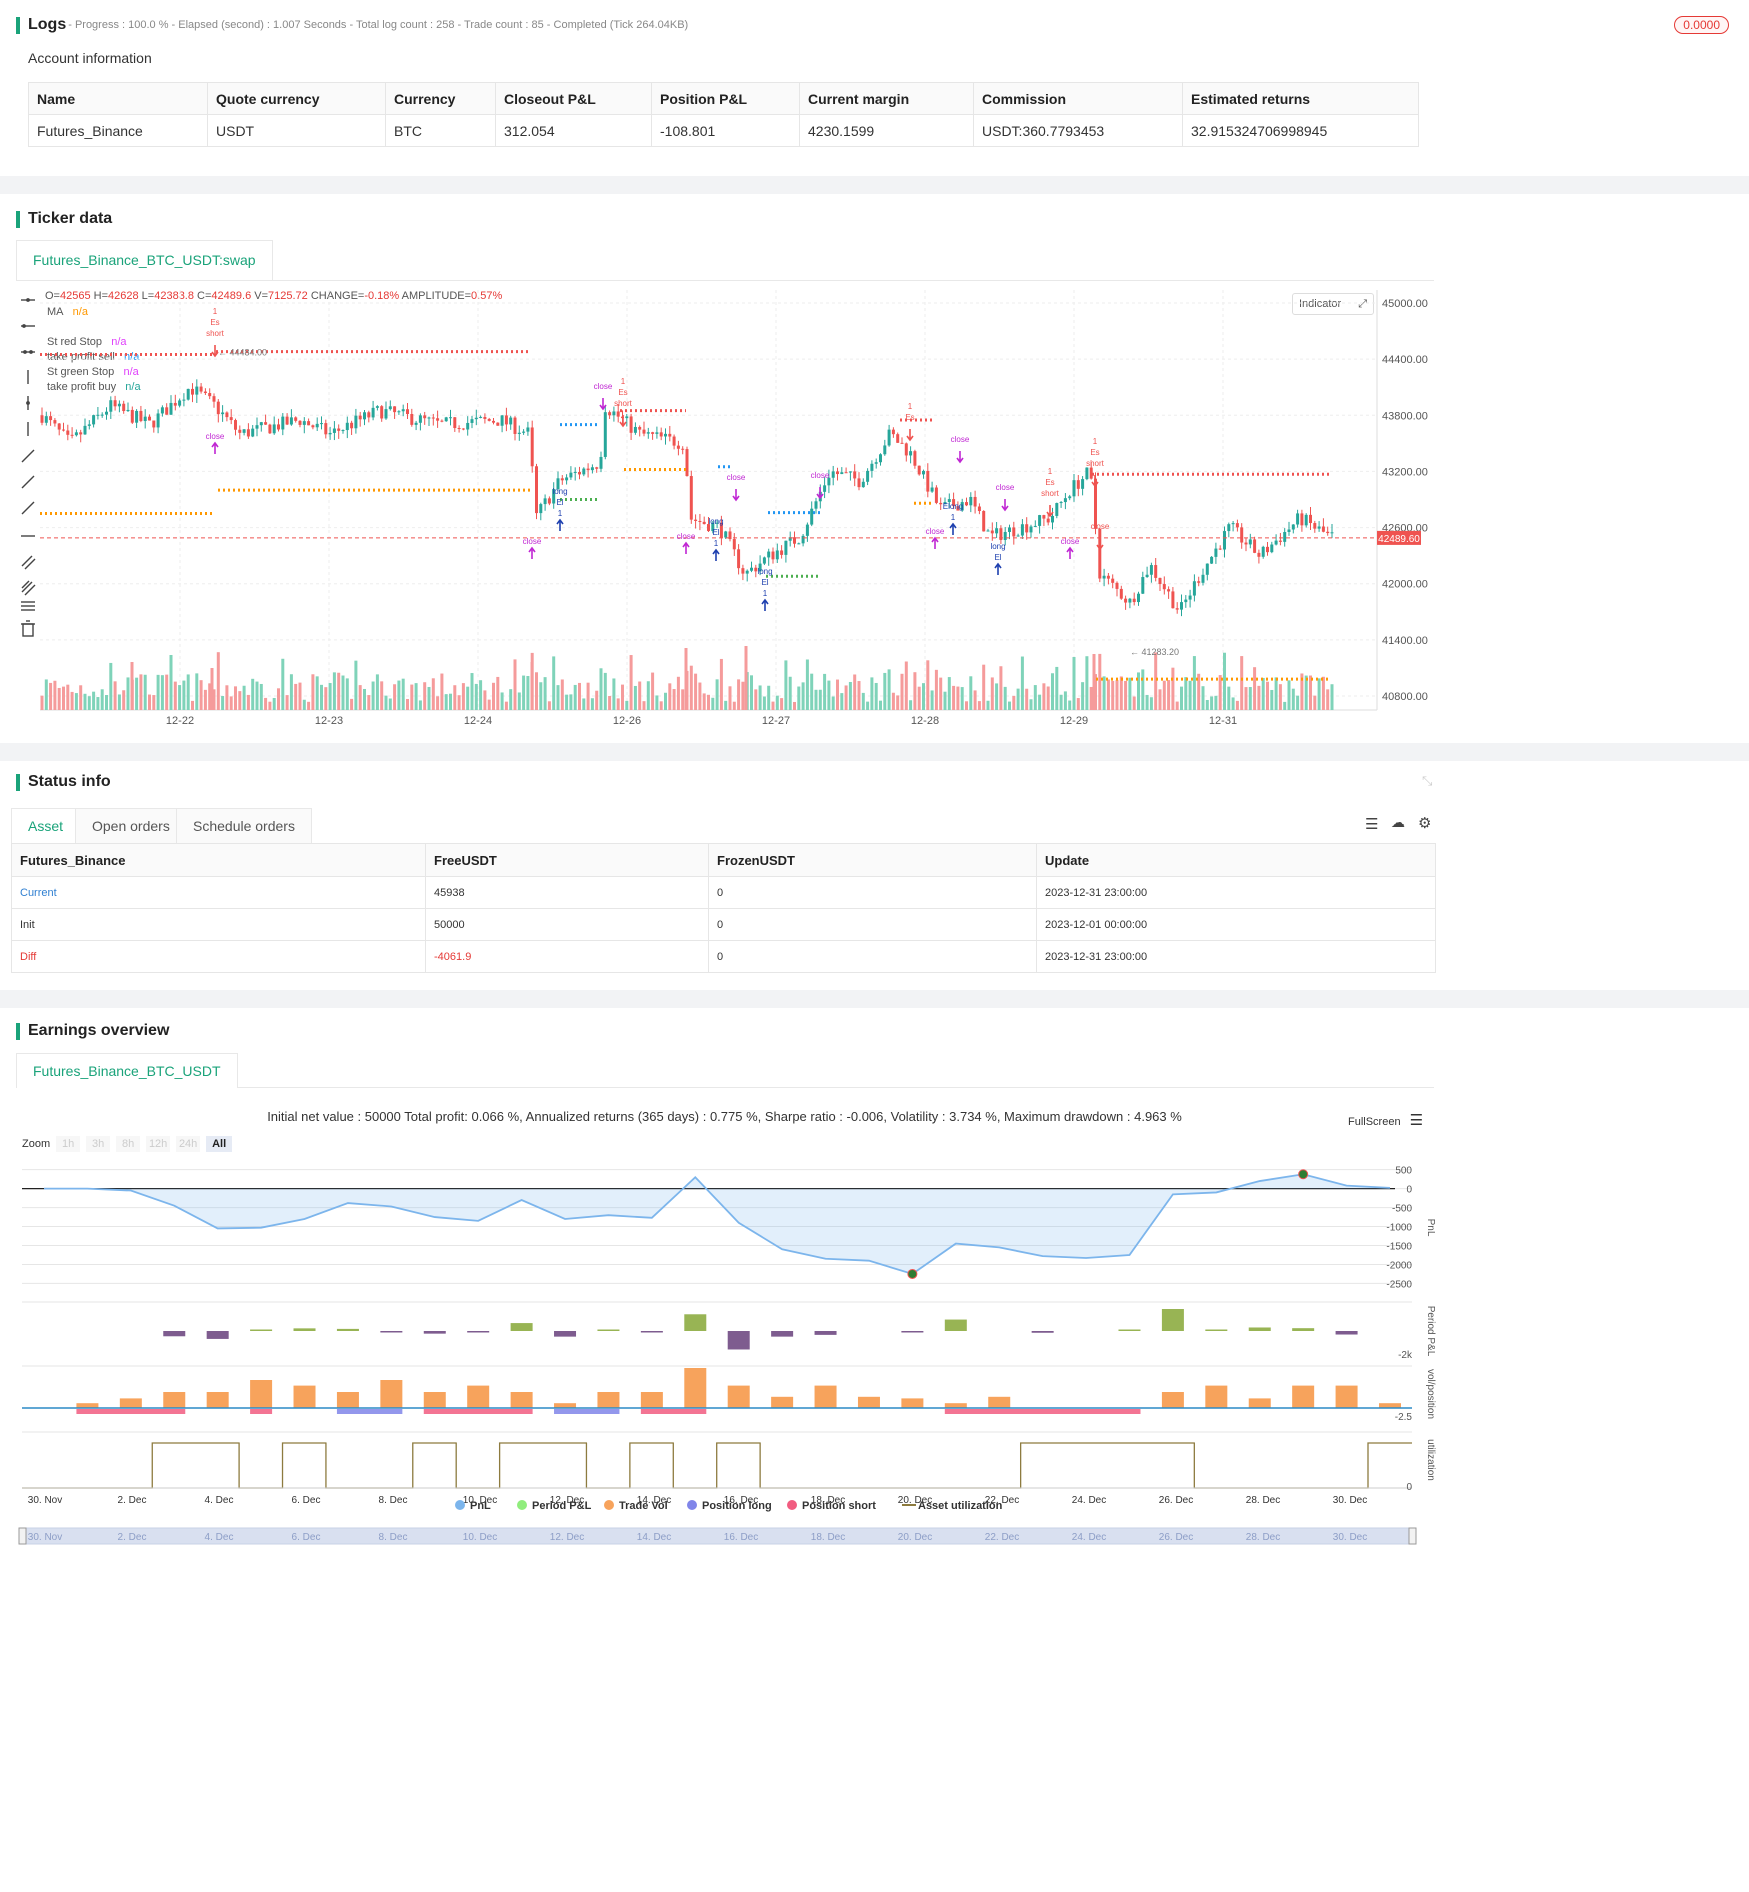  Describe the element at coordinates (1385, 1120) in the screenshot. I see `fullscreen-button: FullScreen ☰` at that location.